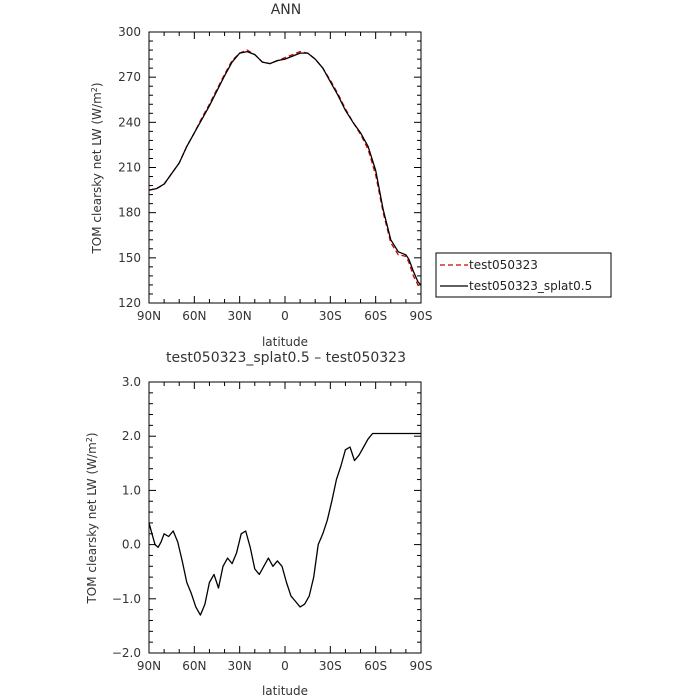 The image size is (700, 700). I want to click on top-y-axis-label: TOM clearsky net LW (W/m2), so click(97, 168).